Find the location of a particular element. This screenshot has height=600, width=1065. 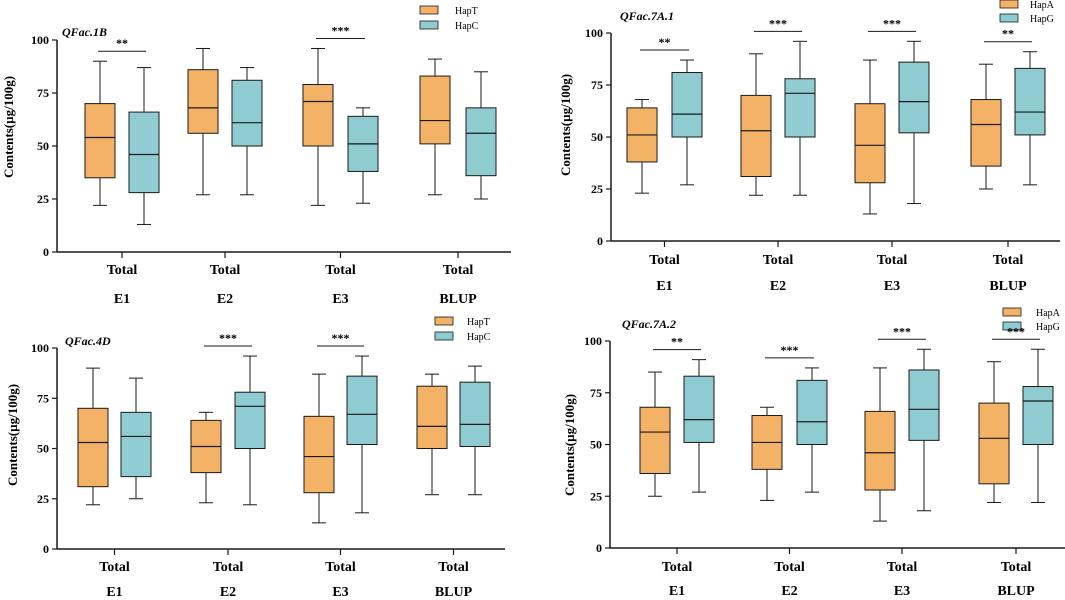

panel-title: QFac.7A.2 is located at coordinates (649, 324).